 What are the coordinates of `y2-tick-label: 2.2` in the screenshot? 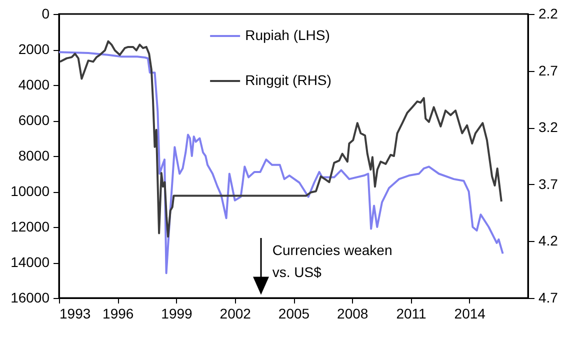 It's located at (548, 14).